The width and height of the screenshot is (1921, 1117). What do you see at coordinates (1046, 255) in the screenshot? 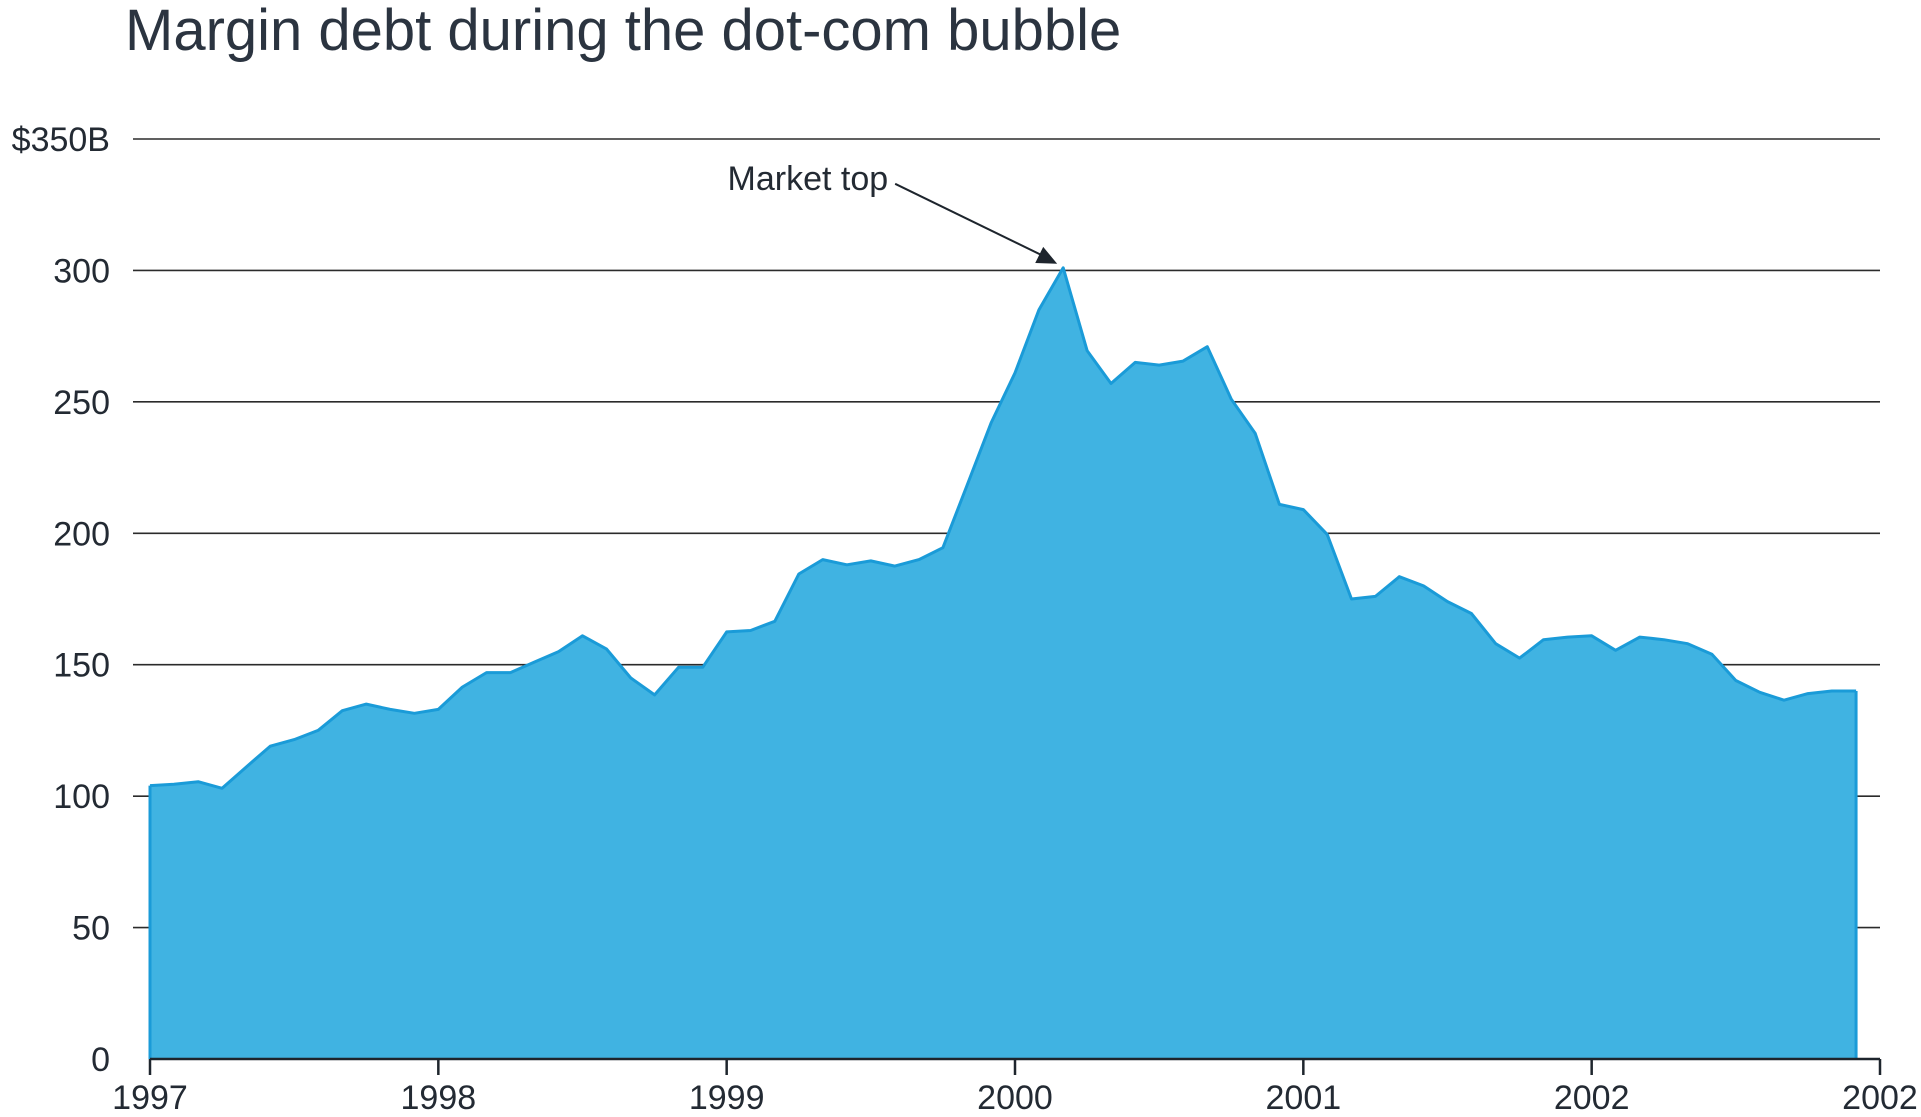
I see `annotation-arrowhead` at bounding box center [1046, 255].